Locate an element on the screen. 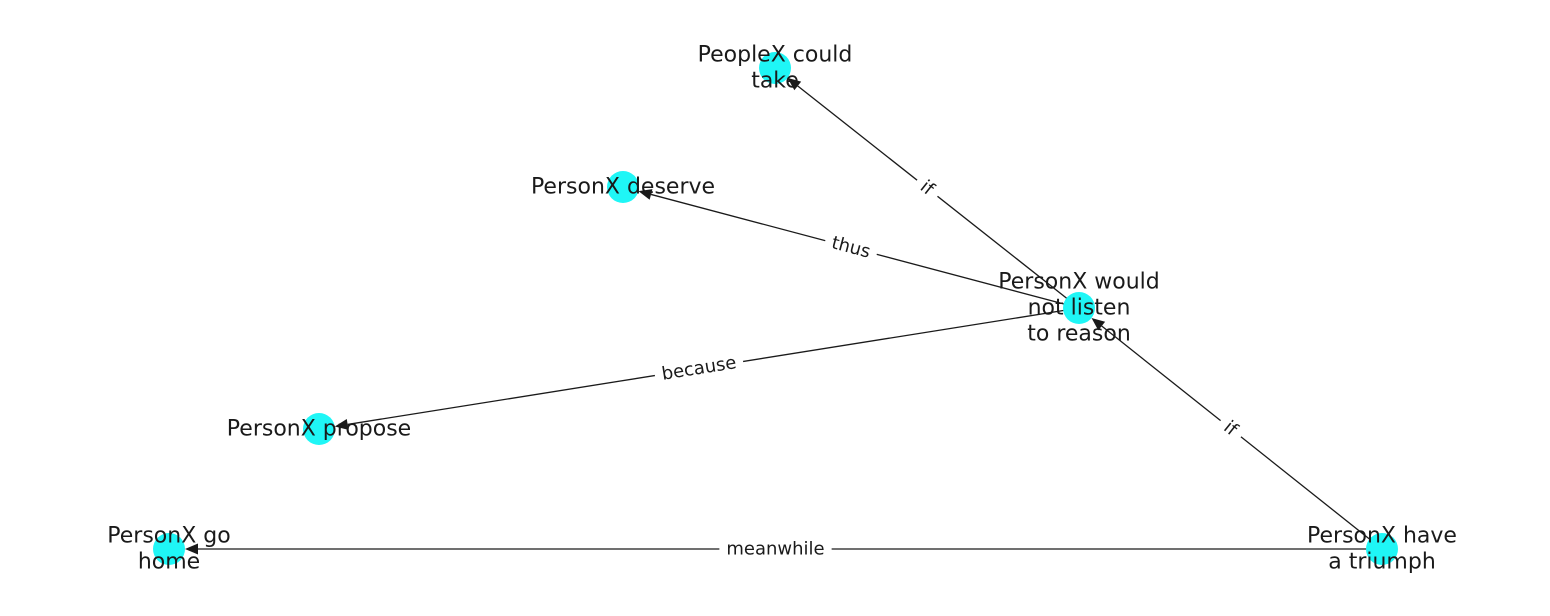 This screenshot has height=616, width=1550. edge-label-group: thus is located at coordinates (851, 247).